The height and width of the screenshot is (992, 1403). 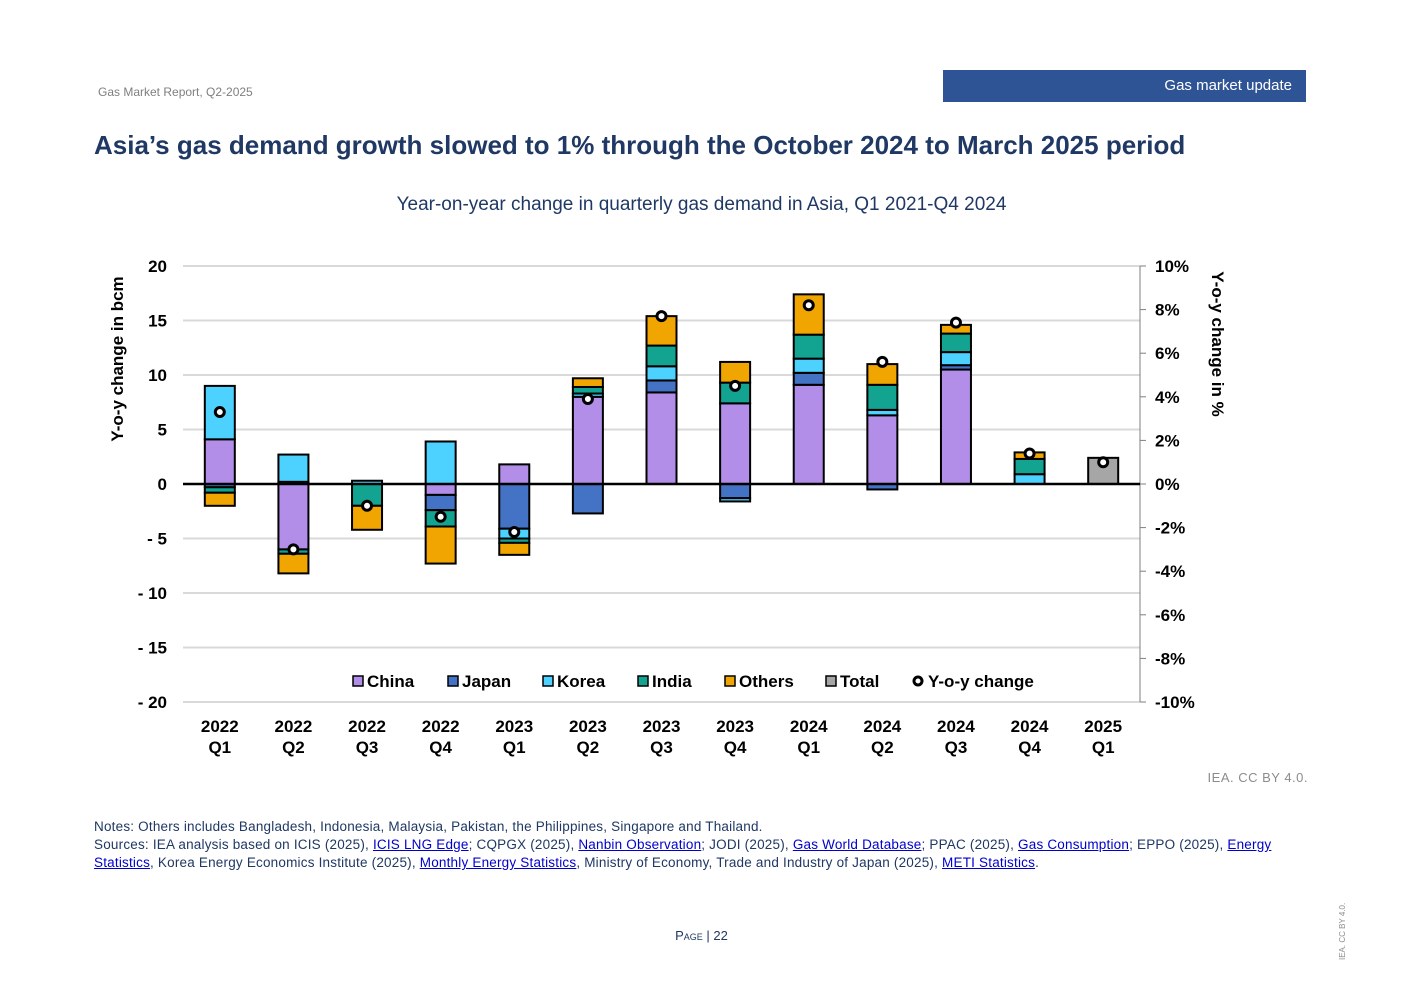 I want to click on link-gas-consumption: Gas Consumption, so click(x=1074, y=844).